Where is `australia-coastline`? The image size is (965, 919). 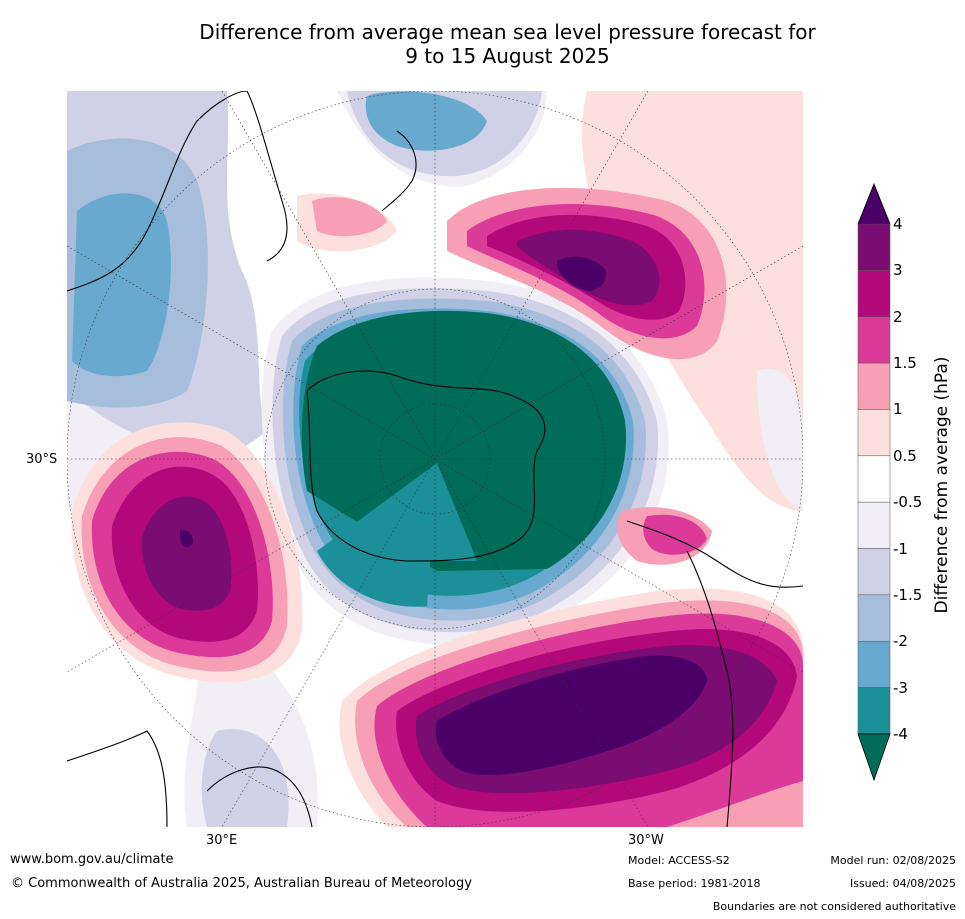
australia-coastline is located at coordinates (177, 191).